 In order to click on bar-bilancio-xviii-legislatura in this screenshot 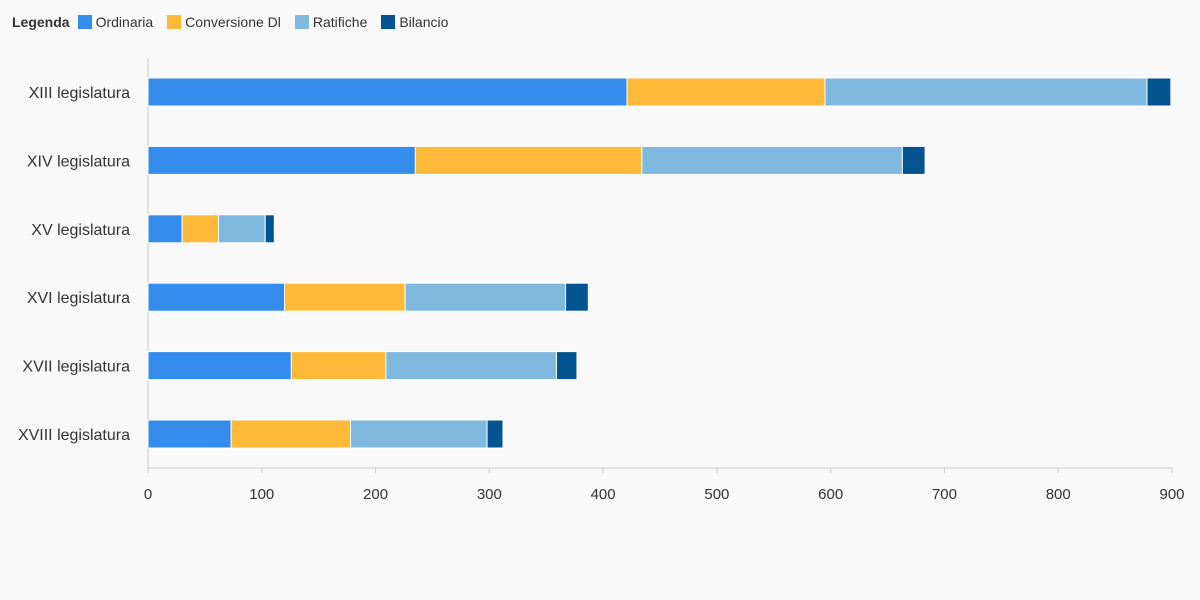, I will do `click(495, 434)`.